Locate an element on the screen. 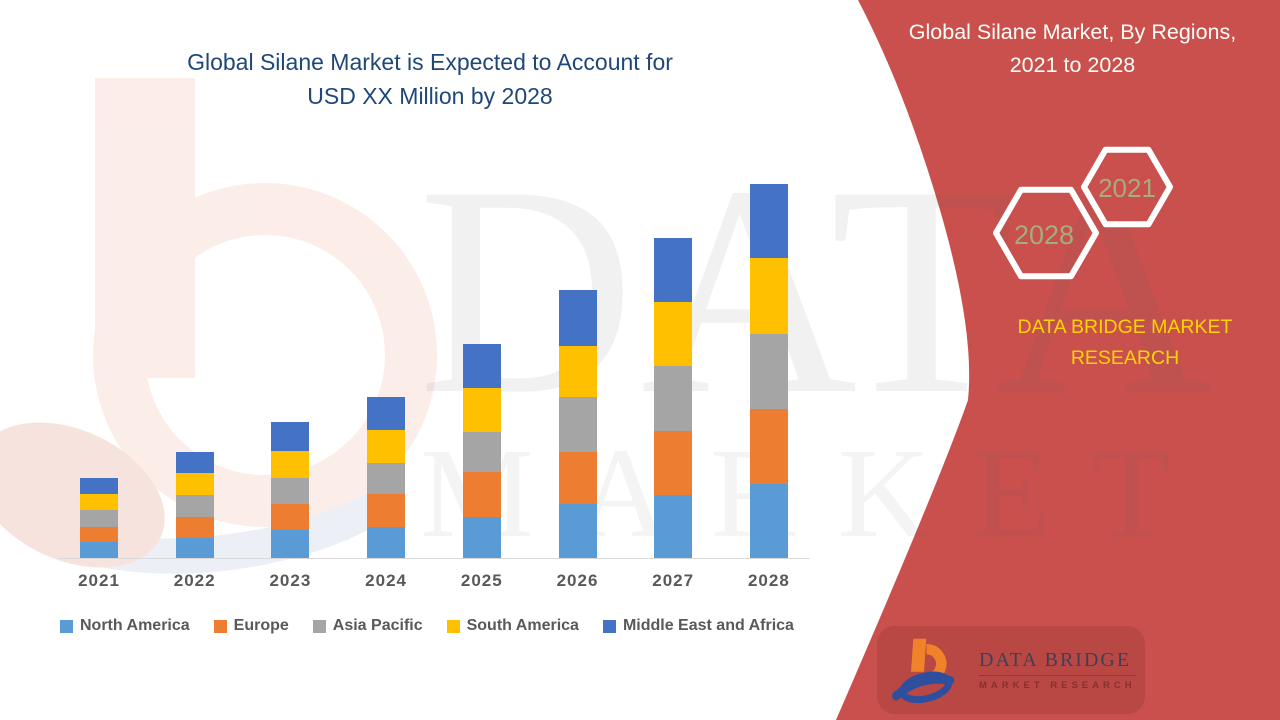 The image size is (1280, 720). panel-brand-line1: DATA BRIDGE MARKET is located at coordinates (1125, 327).